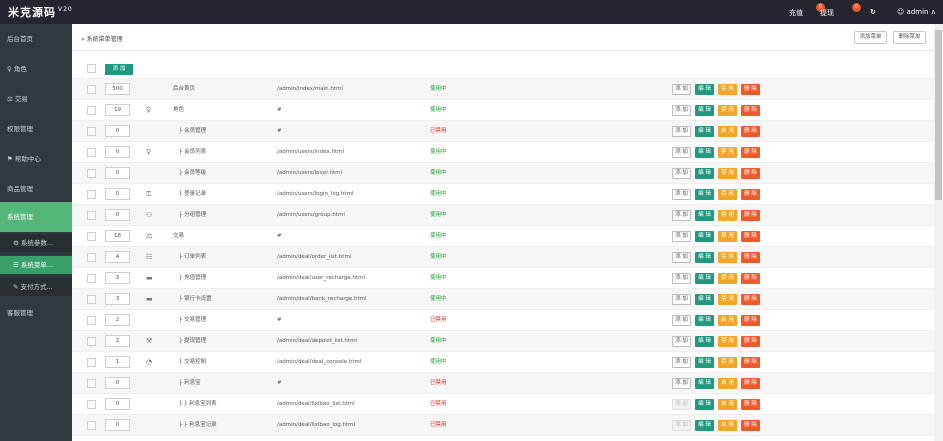 This screenshot has width=943, height=441. I want to click on sidebar-item-help: ⚑ 帮助中心, so click(36, 159).